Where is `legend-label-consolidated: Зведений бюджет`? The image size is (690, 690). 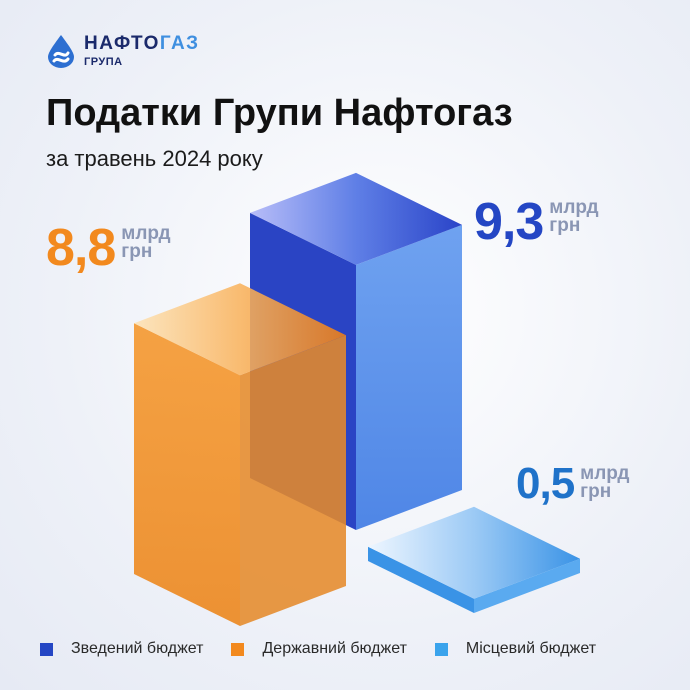 legend-label-consolidated: Зведений бюджет is located at coordinates (137, 648).